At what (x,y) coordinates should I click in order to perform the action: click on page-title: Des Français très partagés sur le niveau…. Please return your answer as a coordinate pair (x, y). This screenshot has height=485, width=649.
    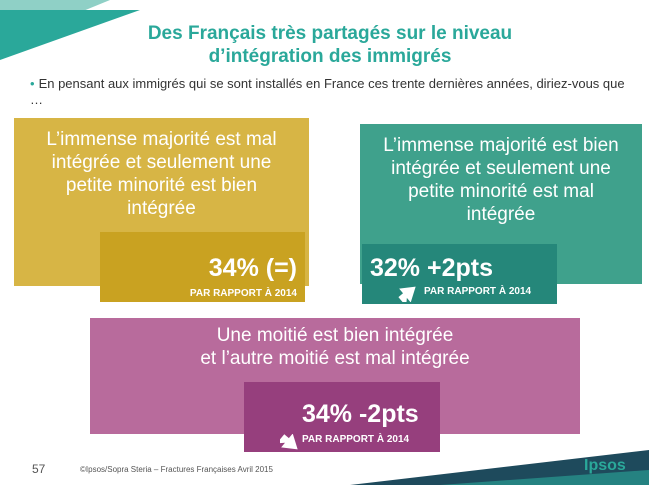
    Looking at the image, I should click on (330, 45).